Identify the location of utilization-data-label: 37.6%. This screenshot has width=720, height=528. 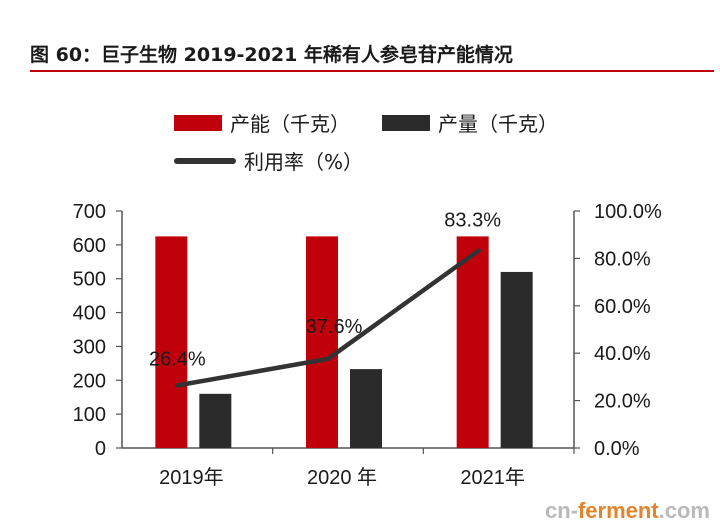
(334, 327).